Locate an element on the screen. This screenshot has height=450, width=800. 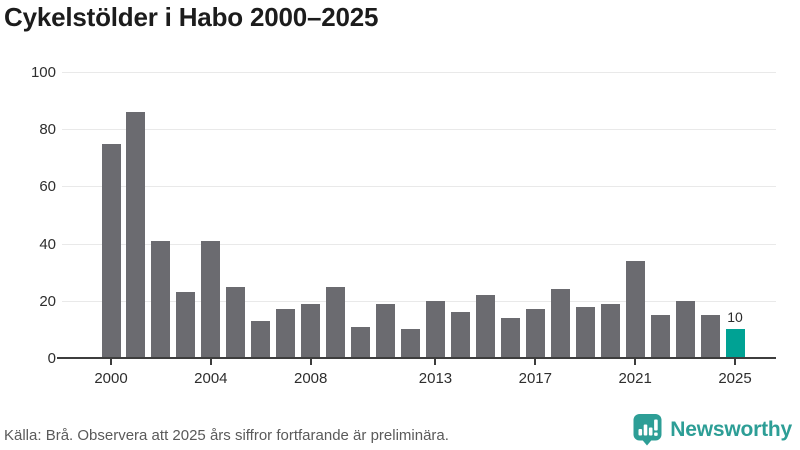
y-axis-label-40: 40 is located at coordinates (47, 244).